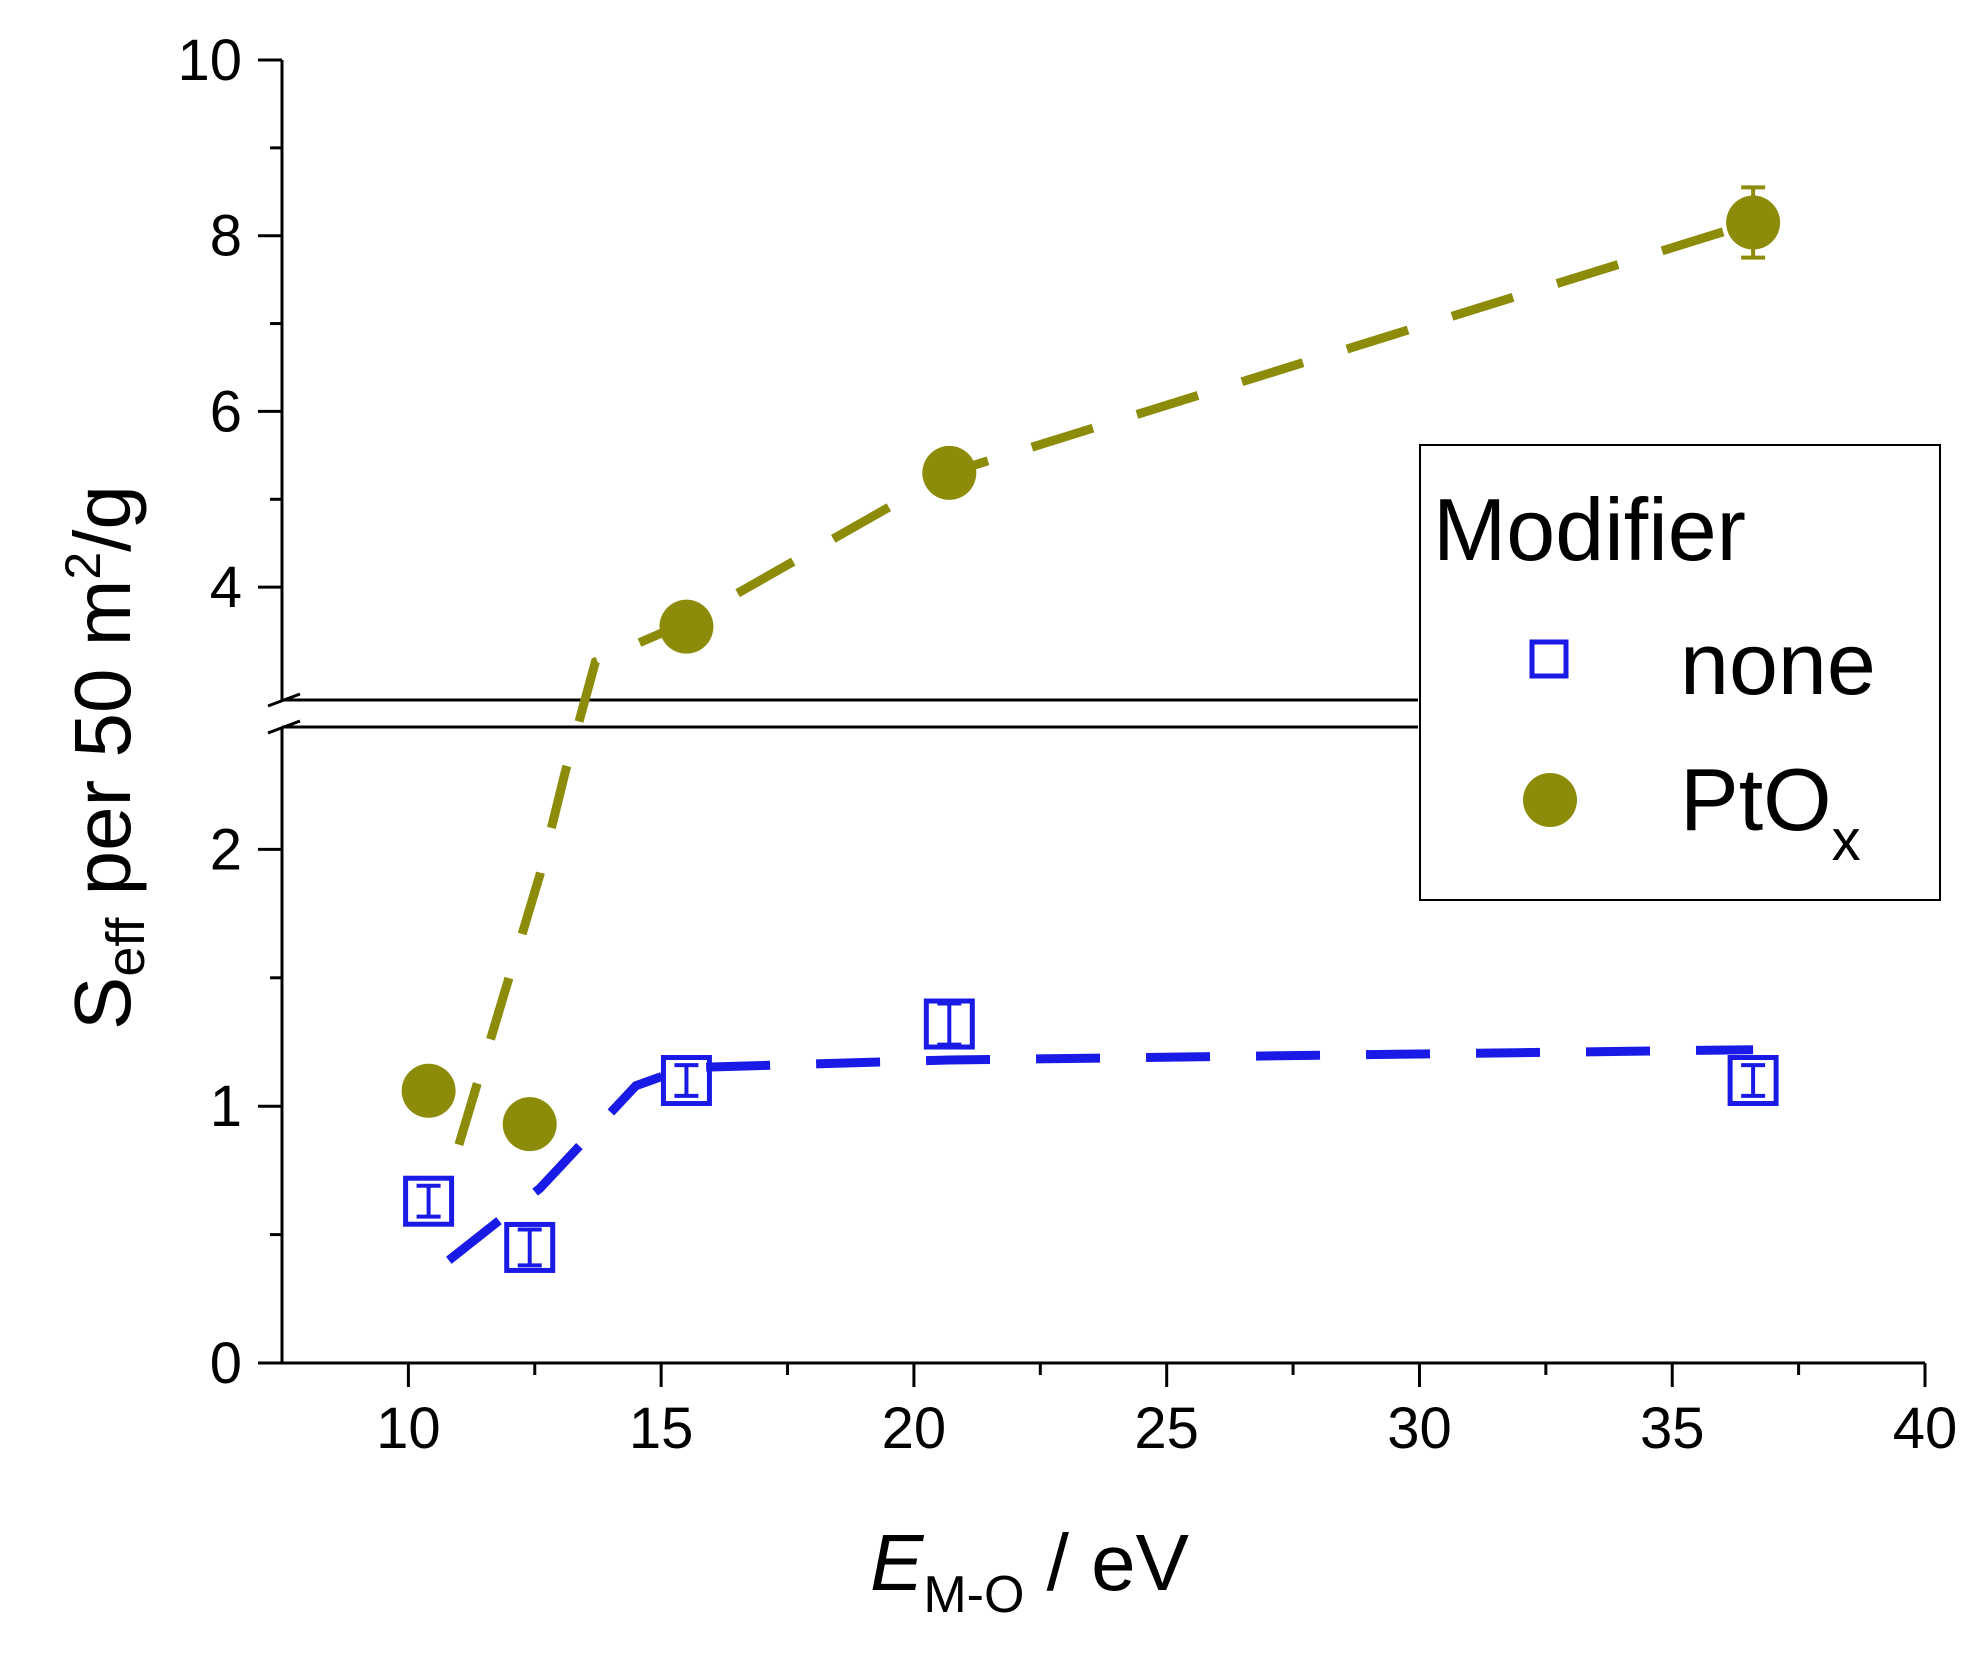 This screenshot has width=1973, height=1663. I want to click on x-tick-label: 20, so click(914, 1428).